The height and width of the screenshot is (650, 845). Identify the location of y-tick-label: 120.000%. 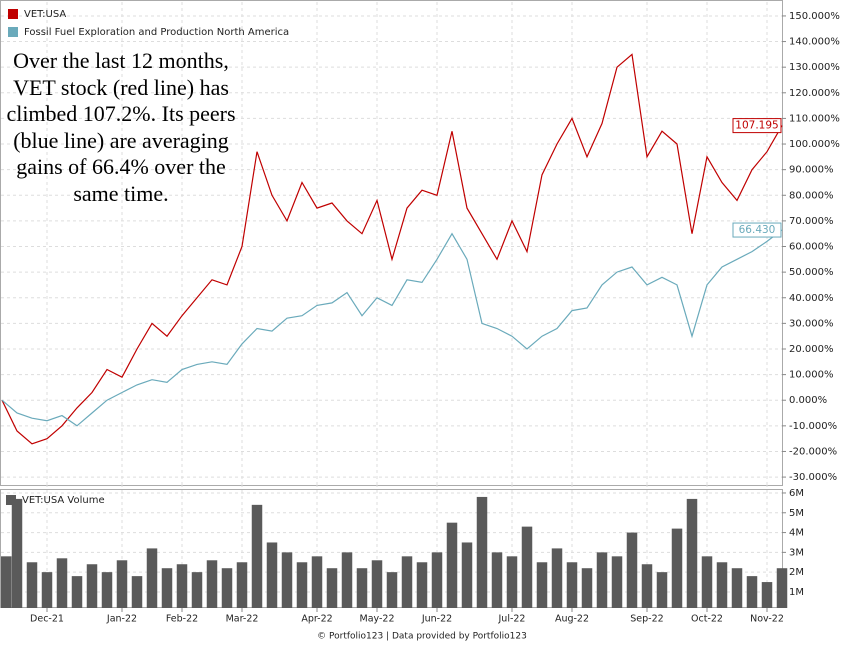
(814, 93).